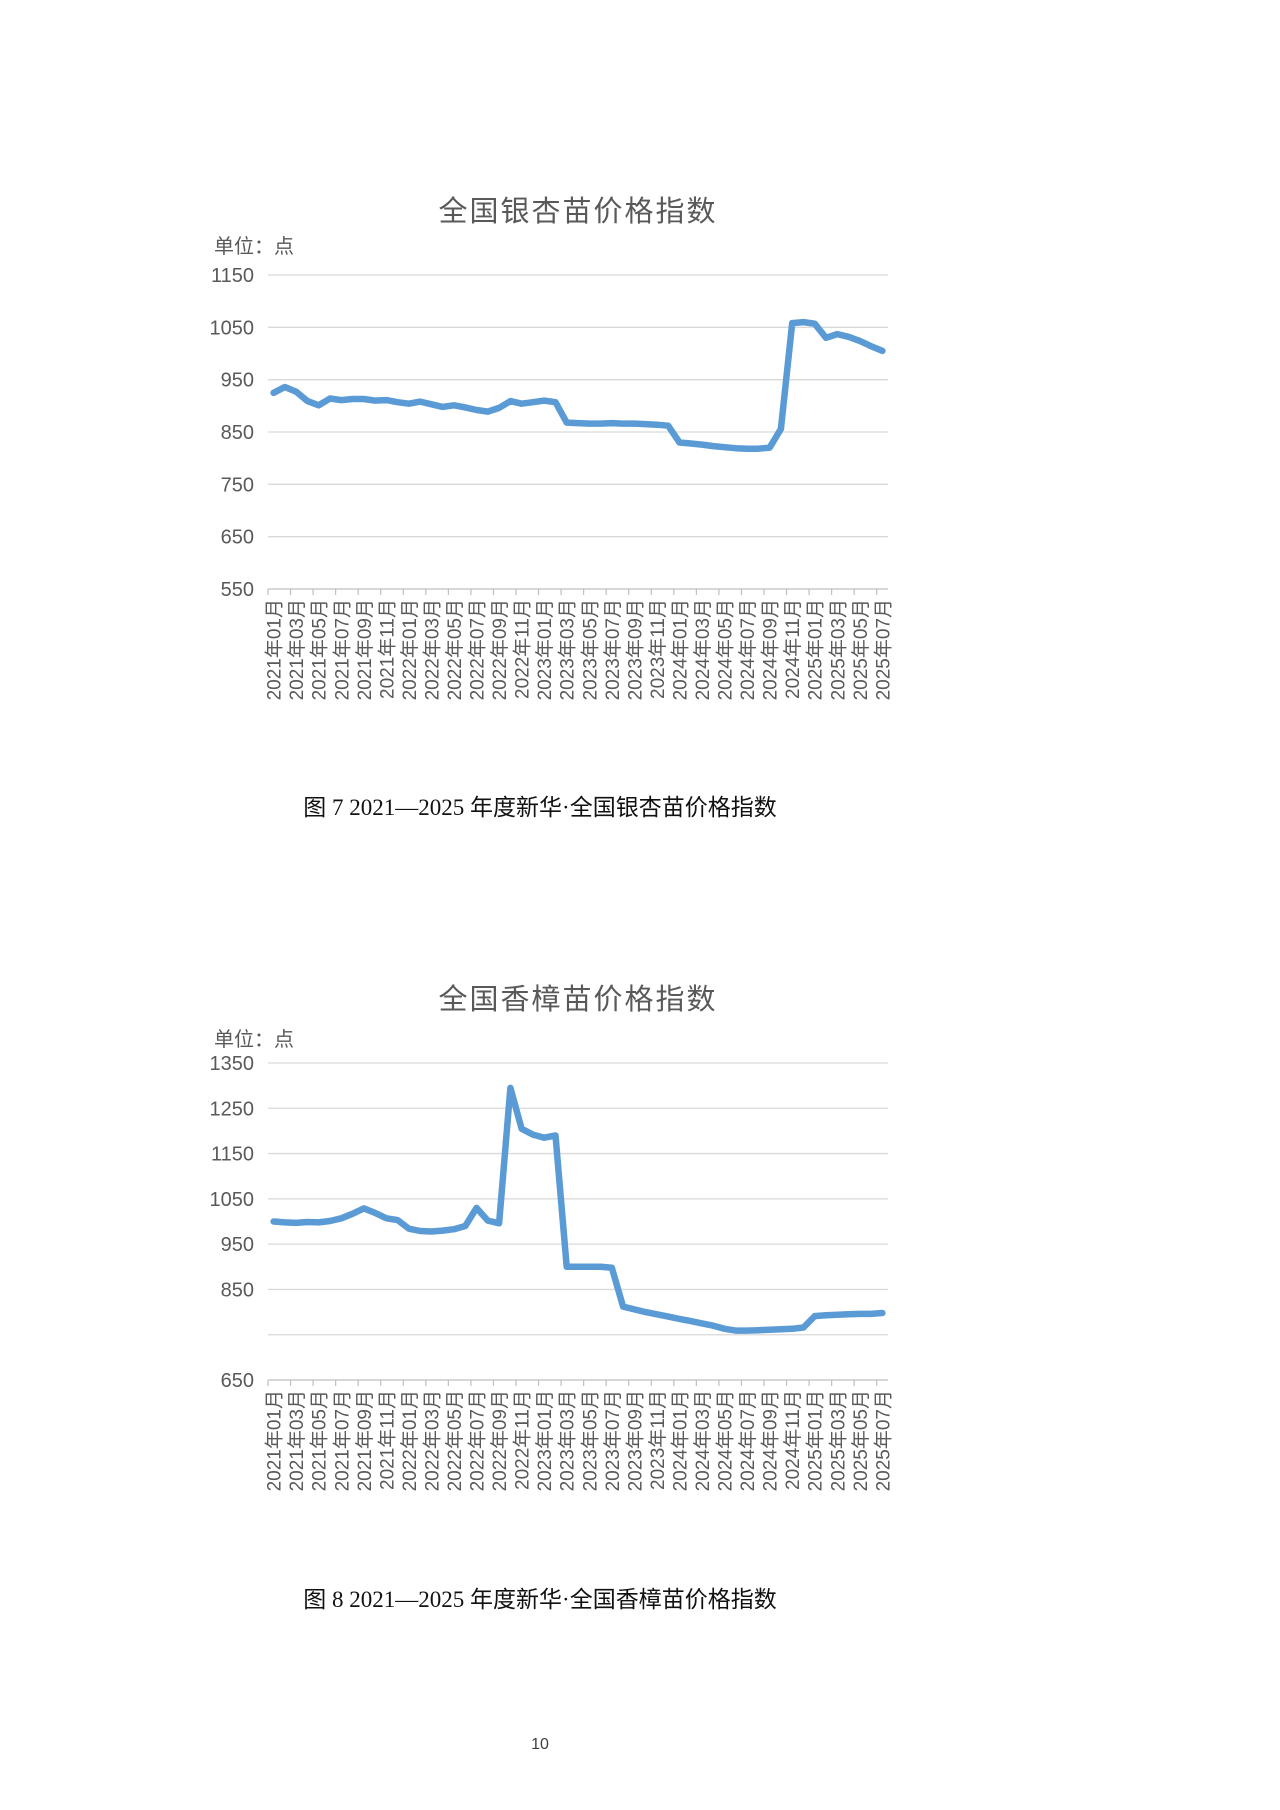 The width and height of the screenshot is (1280, 1810). What do you see at coordinates (232, 1064) in the screenshot?
I see `svg-text: 1350` at bounding box center [232, 1064].